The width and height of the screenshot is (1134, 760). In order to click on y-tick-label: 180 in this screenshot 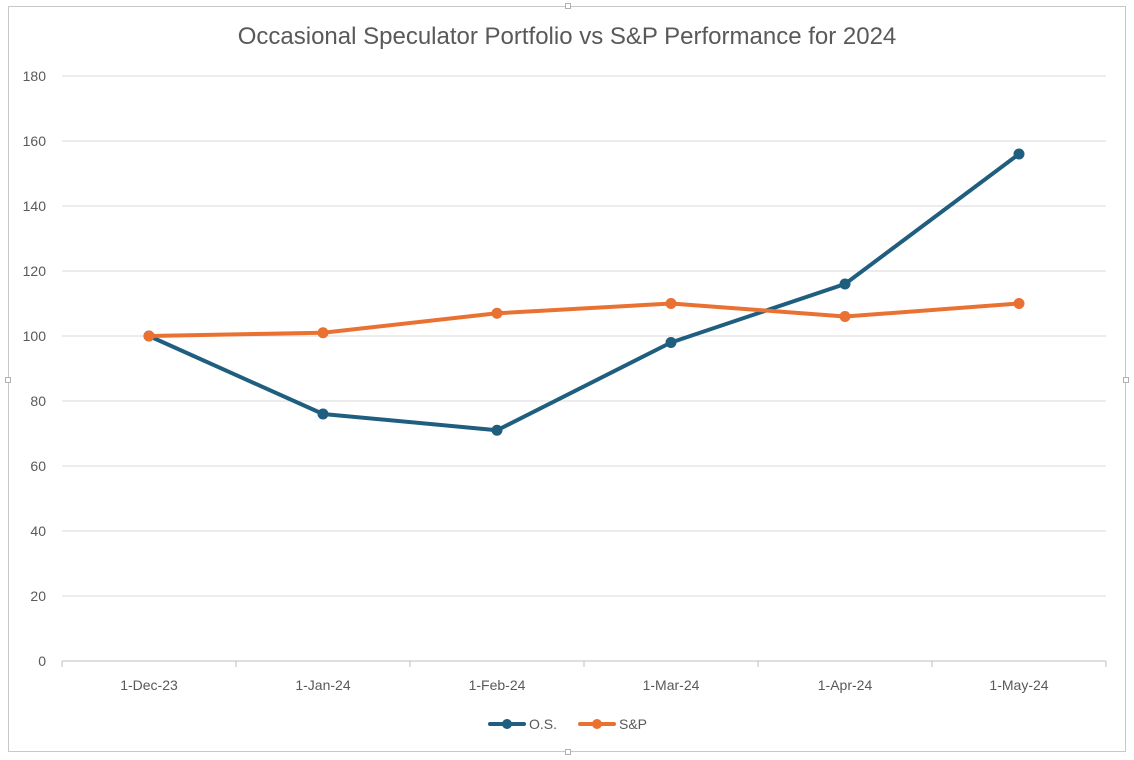, I will do `click(35, 76)`.